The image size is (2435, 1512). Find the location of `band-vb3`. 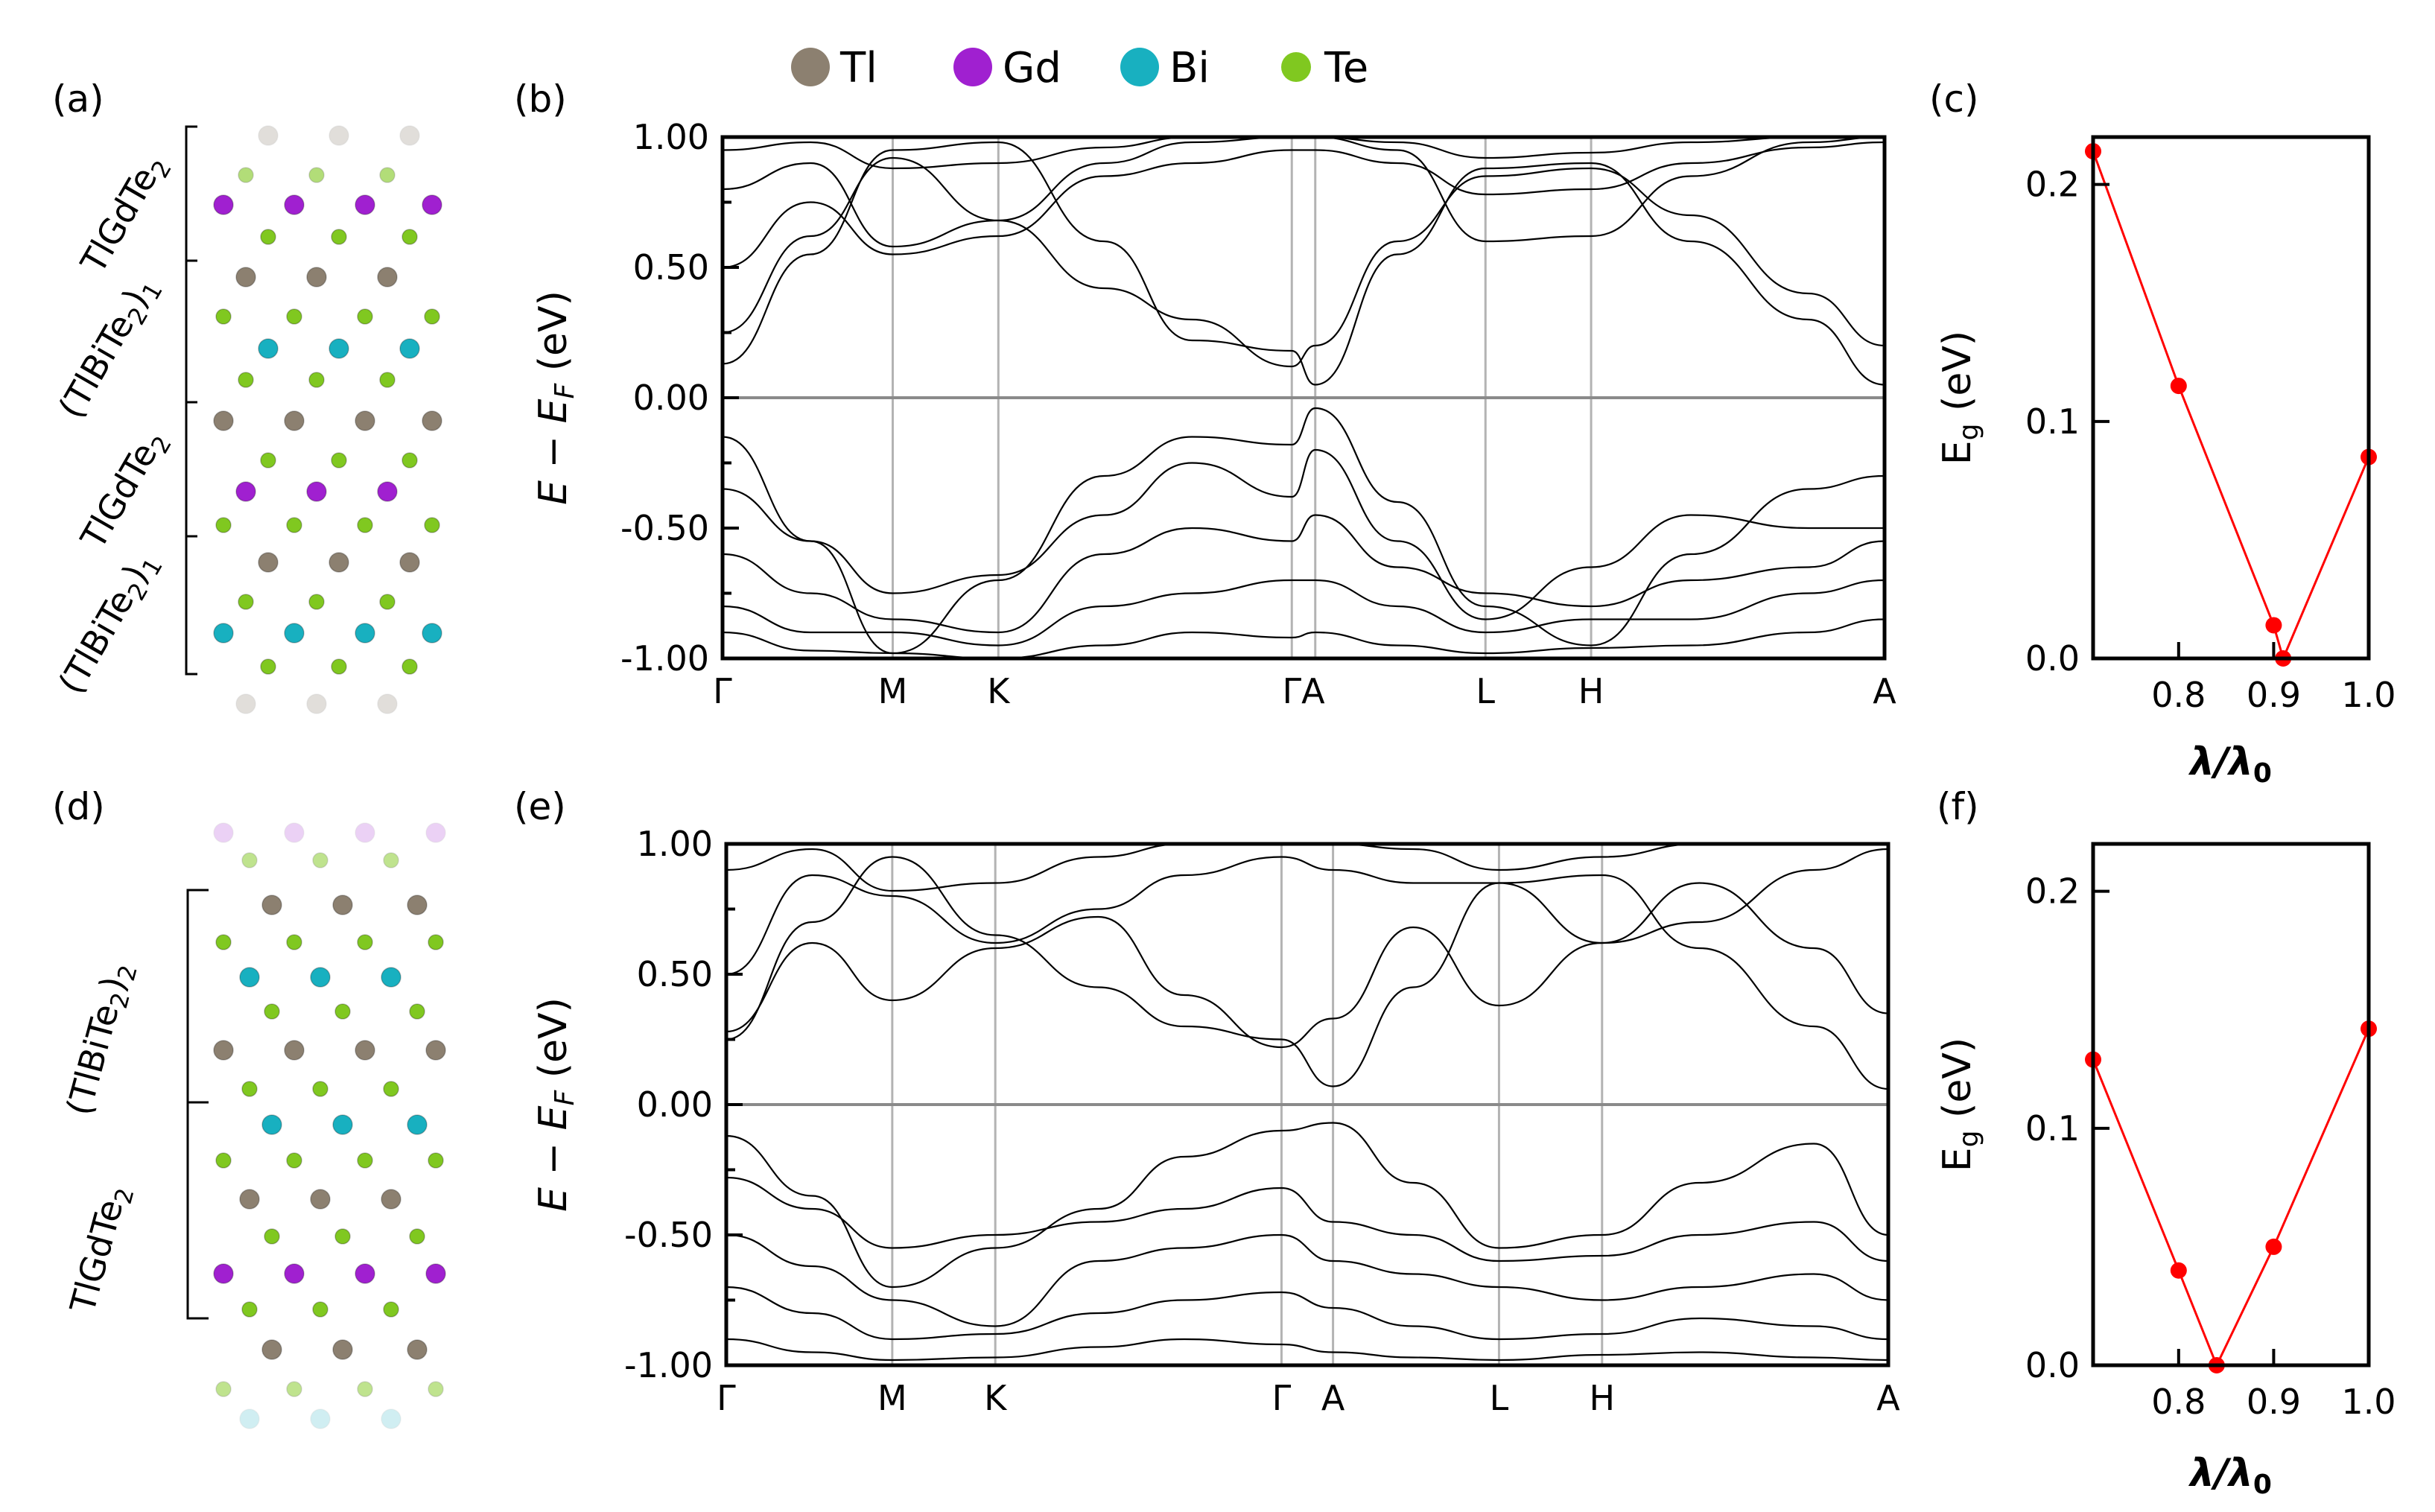

band-vb3 is located at coordinates (1307, 1280).